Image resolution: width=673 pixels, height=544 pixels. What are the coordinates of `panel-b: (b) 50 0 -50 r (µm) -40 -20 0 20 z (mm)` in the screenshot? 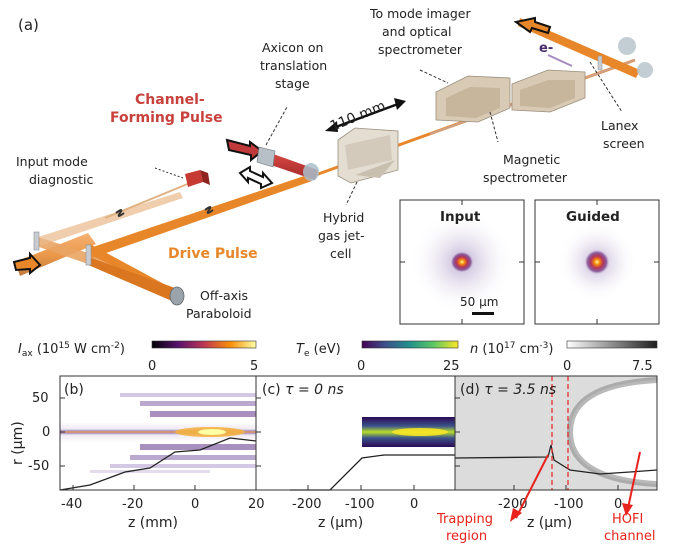 It's located at (137, 453).